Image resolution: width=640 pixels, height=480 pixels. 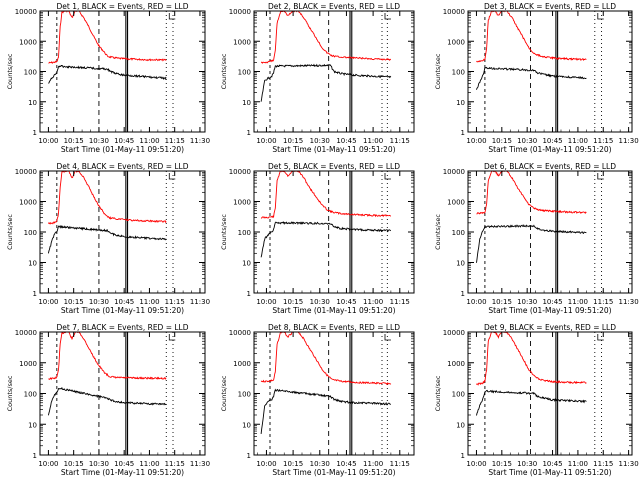 What do you see at coordinates (550, 6) in the screenshot?
I see `panel-title: Det 3, BLACK = Events, RED = LLD` at bounding box center [550, 6].